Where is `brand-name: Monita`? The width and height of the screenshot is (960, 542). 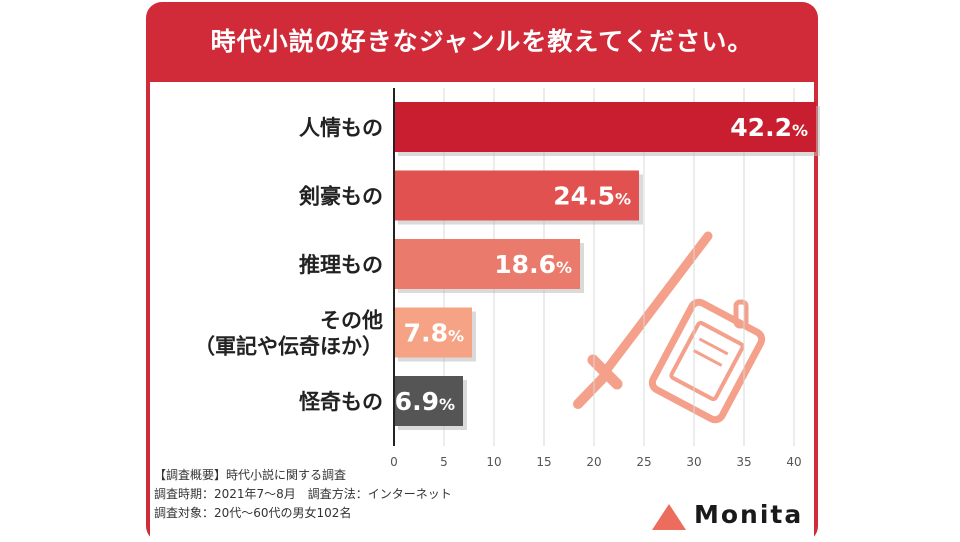
brand-name: Monita is located at coordinates (749, 514).